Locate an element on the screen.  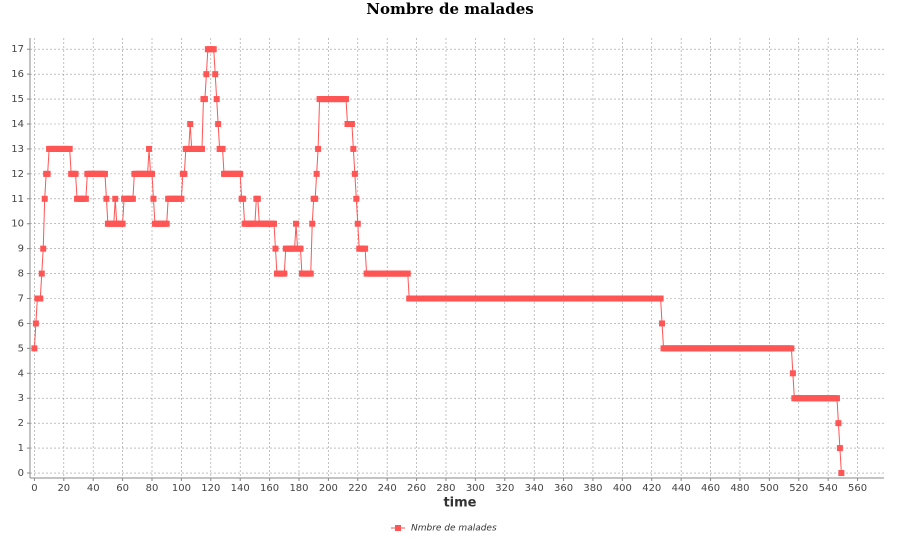
y-tick-label: 7 is located at coordinates (21, 299).